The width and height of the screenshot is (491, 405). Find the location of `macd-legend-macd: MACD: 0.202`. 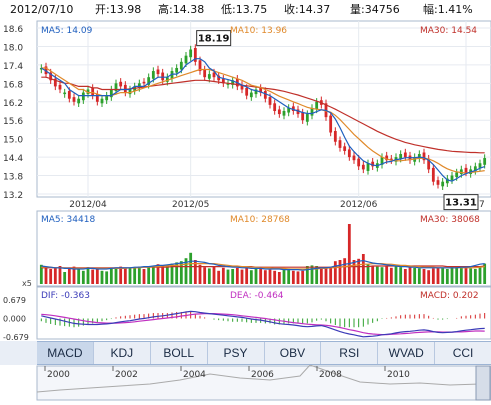

macd-legend-macd: MACD: 0.202 is located at coordinates (449, 296).